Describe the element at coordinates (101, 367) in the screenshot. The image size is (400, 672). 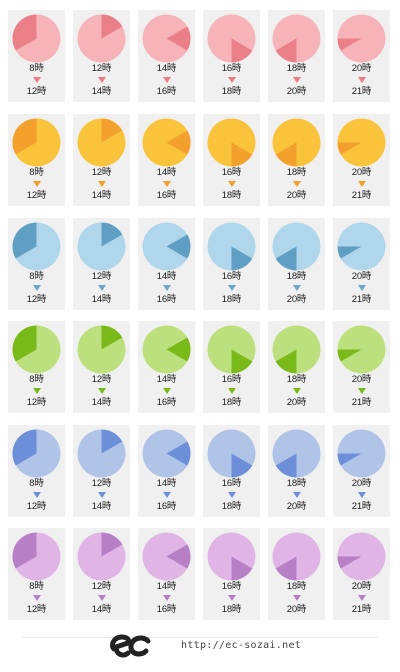
I see `clock-tile: 12時 14時` at that location.